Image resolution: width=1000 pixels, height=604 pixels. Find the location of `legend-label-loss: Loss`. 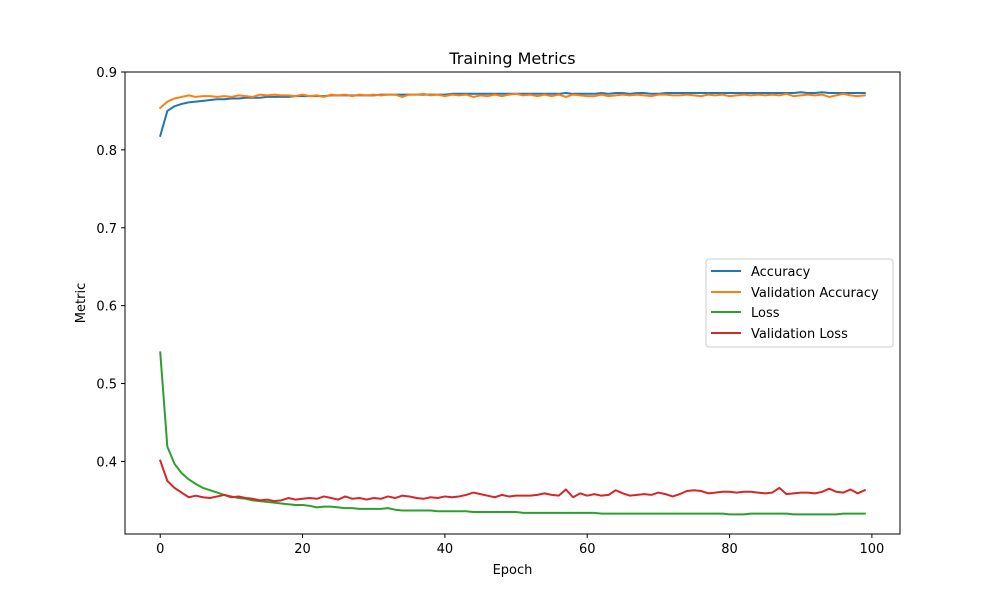

legend-label-loss: Loss is located at coordinates (765, 313).